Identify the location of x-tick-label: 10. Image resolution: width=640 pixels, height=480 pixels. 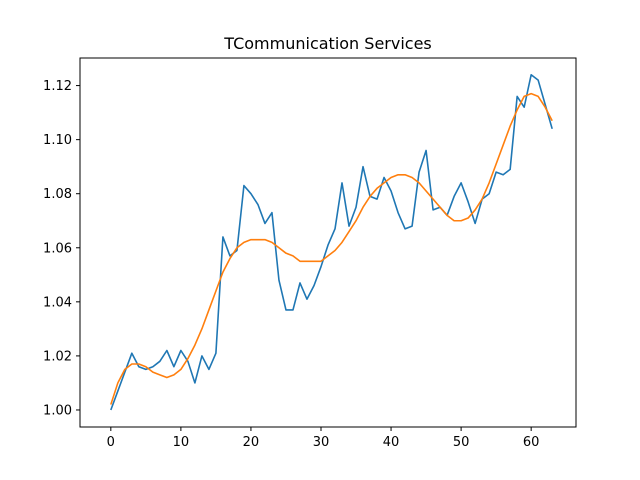
(181, 442).